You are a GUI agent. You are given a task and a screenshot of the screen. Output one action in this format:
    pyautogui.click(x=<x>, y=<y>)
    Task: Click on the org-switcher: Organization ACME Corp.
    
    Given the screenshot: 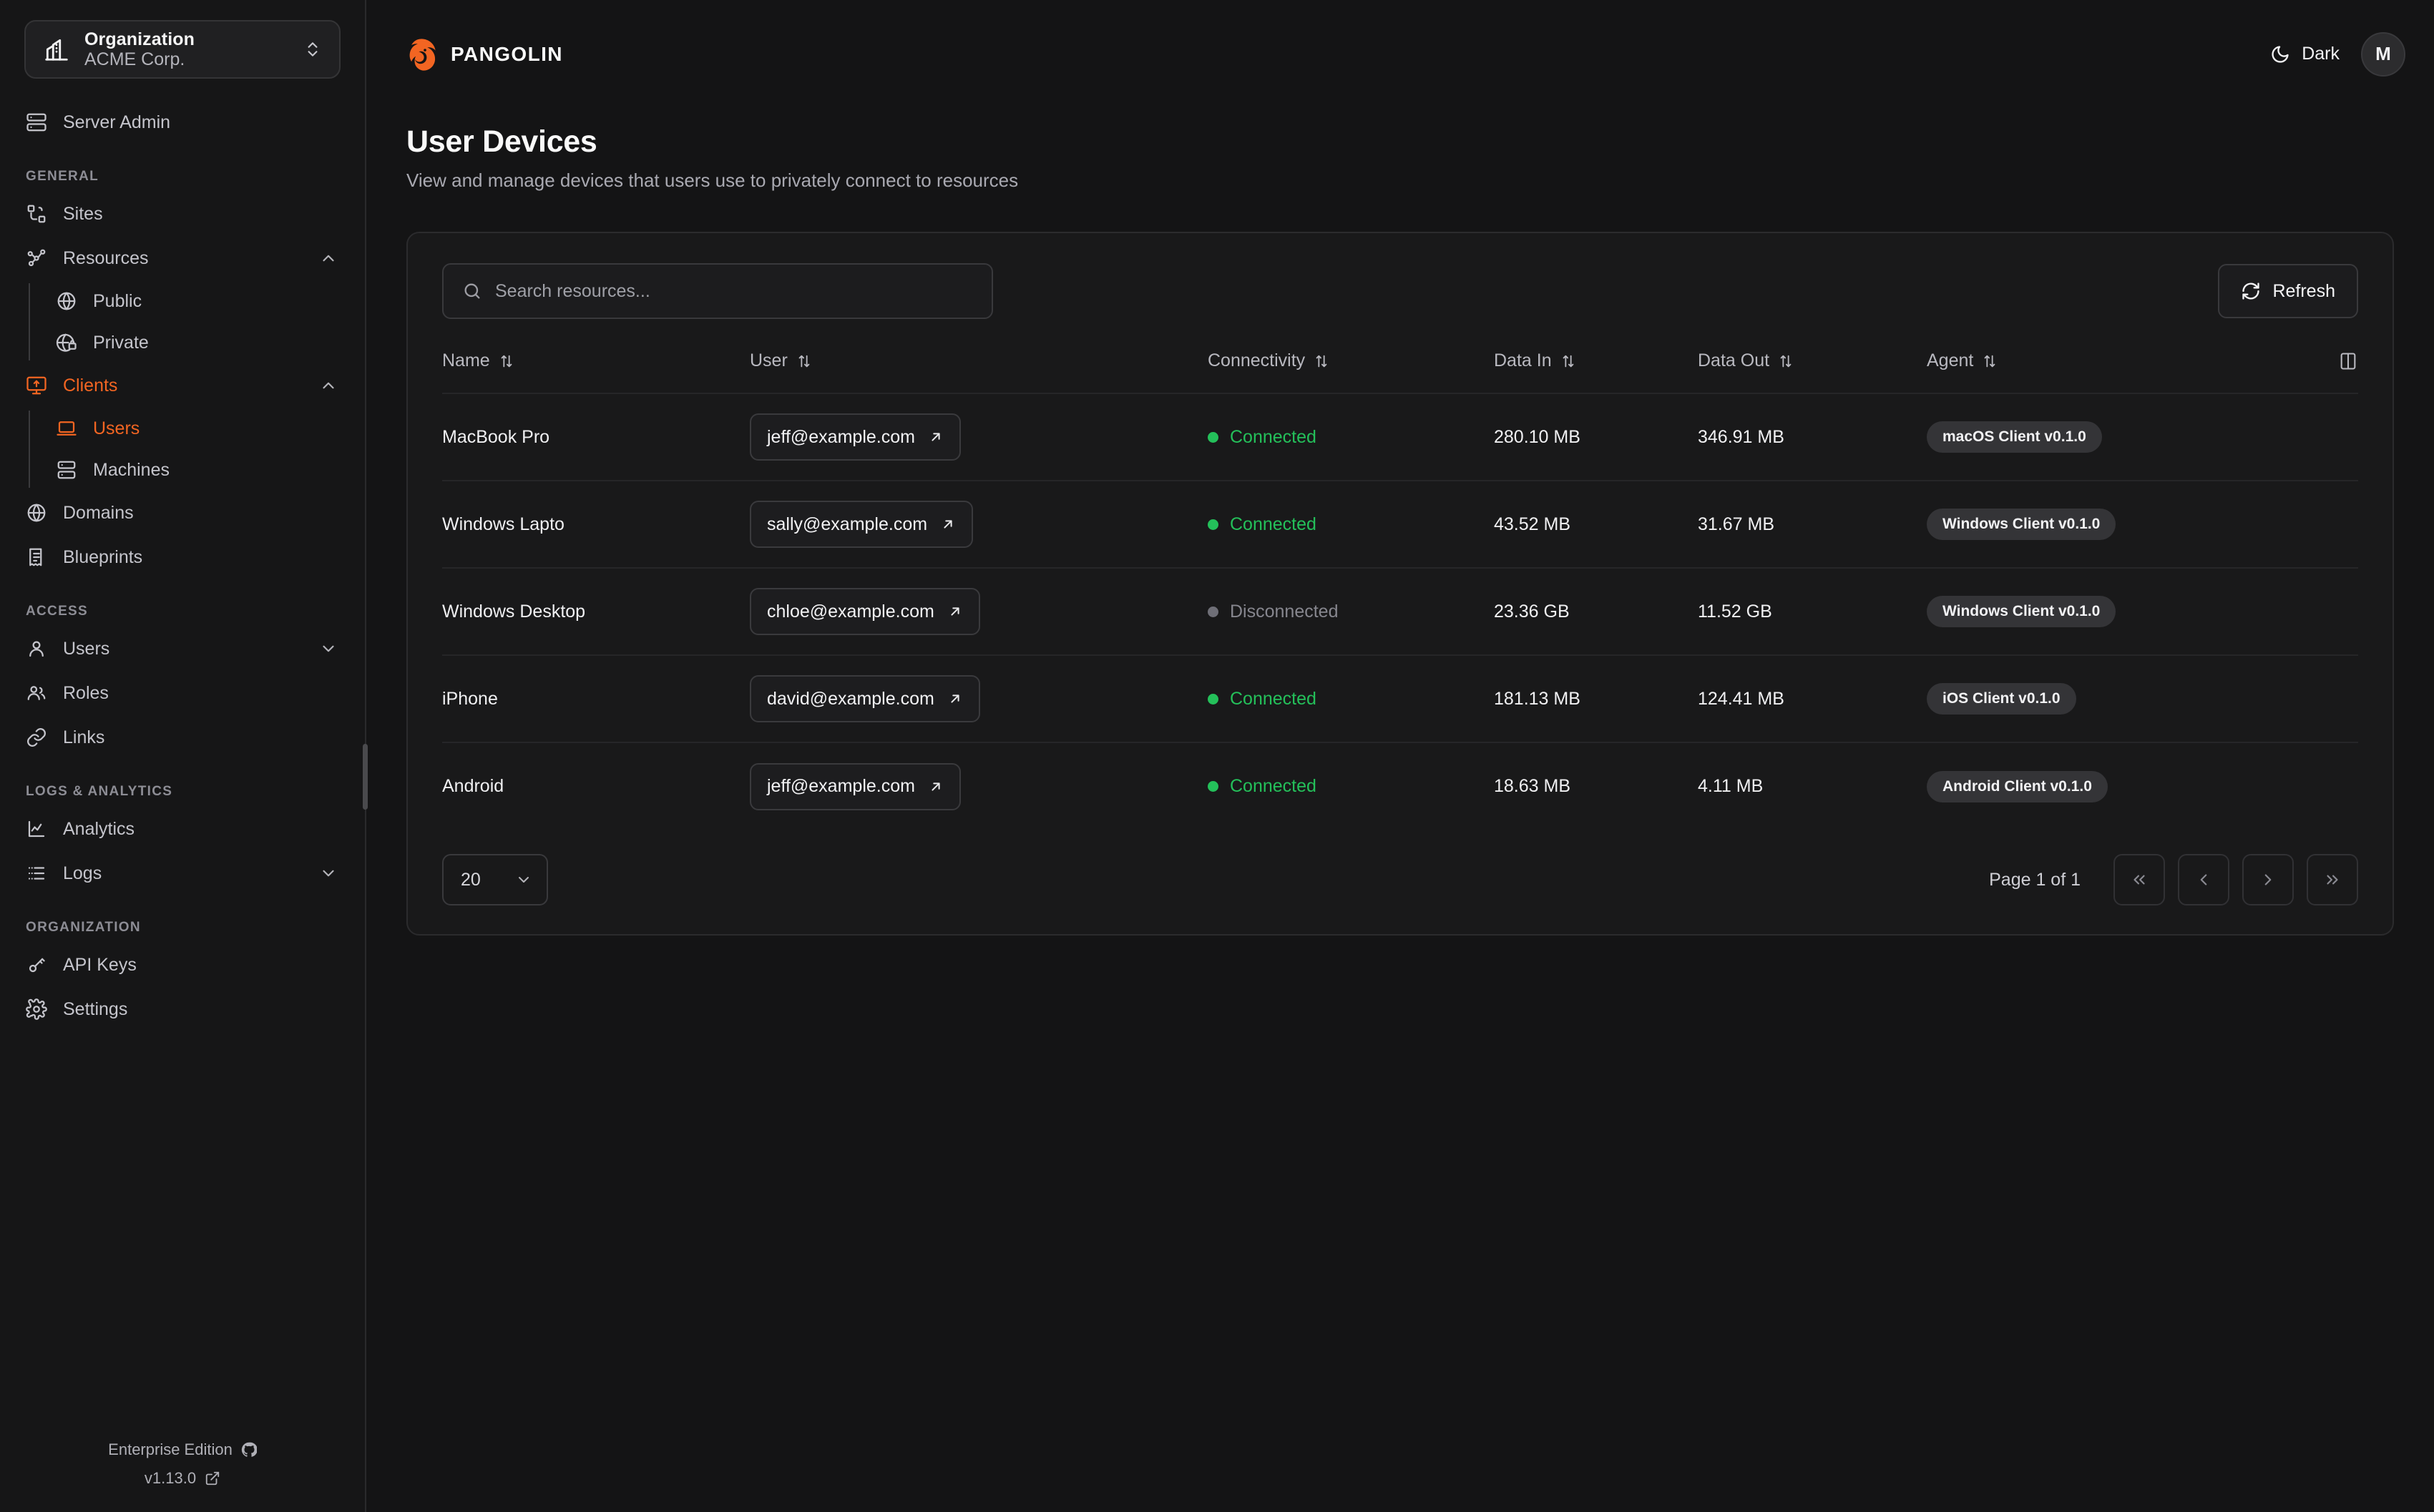 What is the action you would take?
    pyautogui.click(x=182, y=49)
    